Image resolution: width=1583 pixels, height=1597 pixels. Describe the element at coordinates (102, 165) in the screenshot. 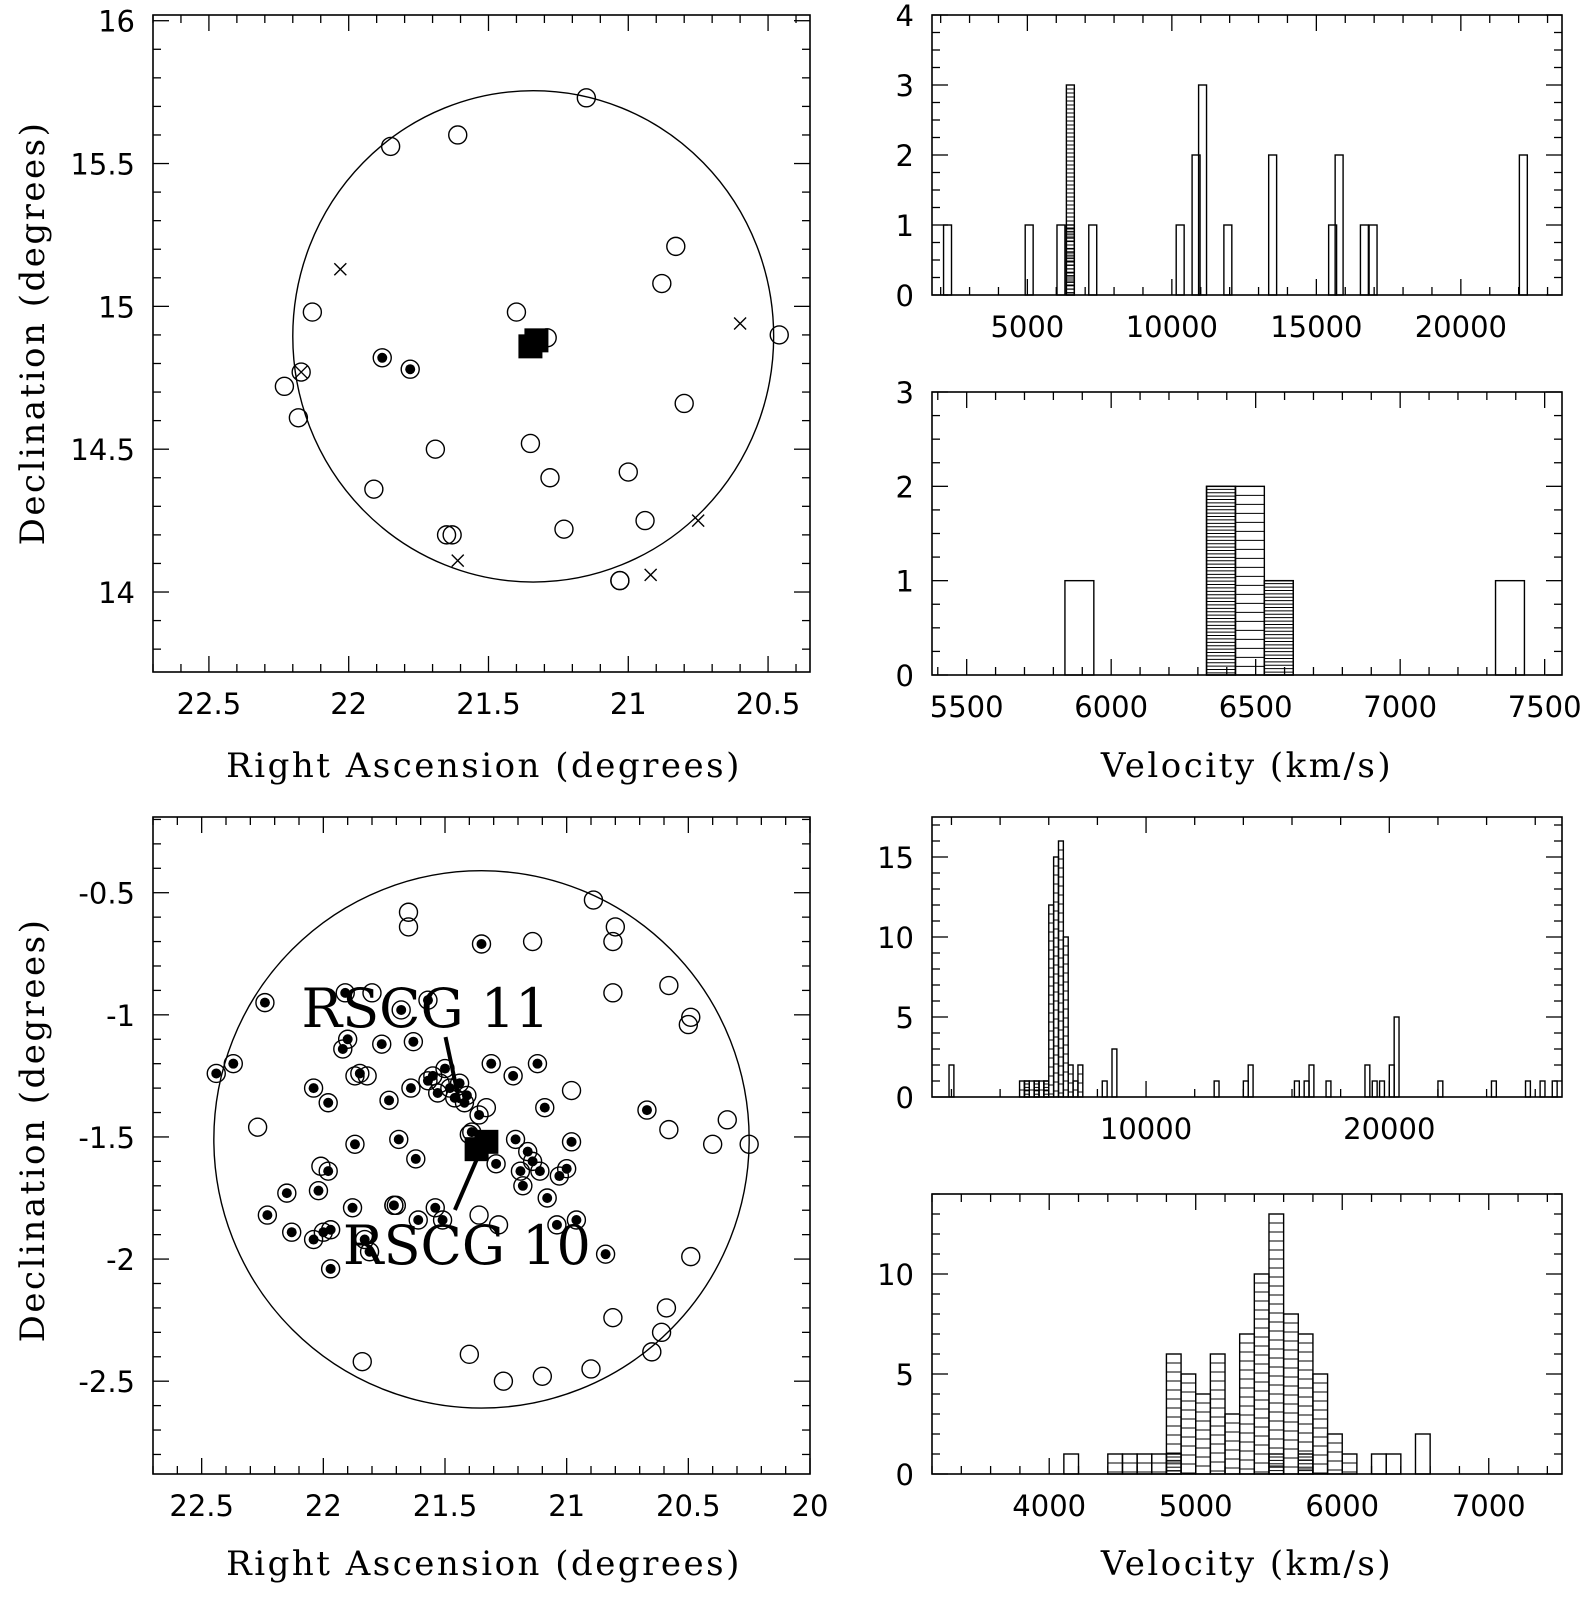

I see `y-tick-label: 15.5` at that location.